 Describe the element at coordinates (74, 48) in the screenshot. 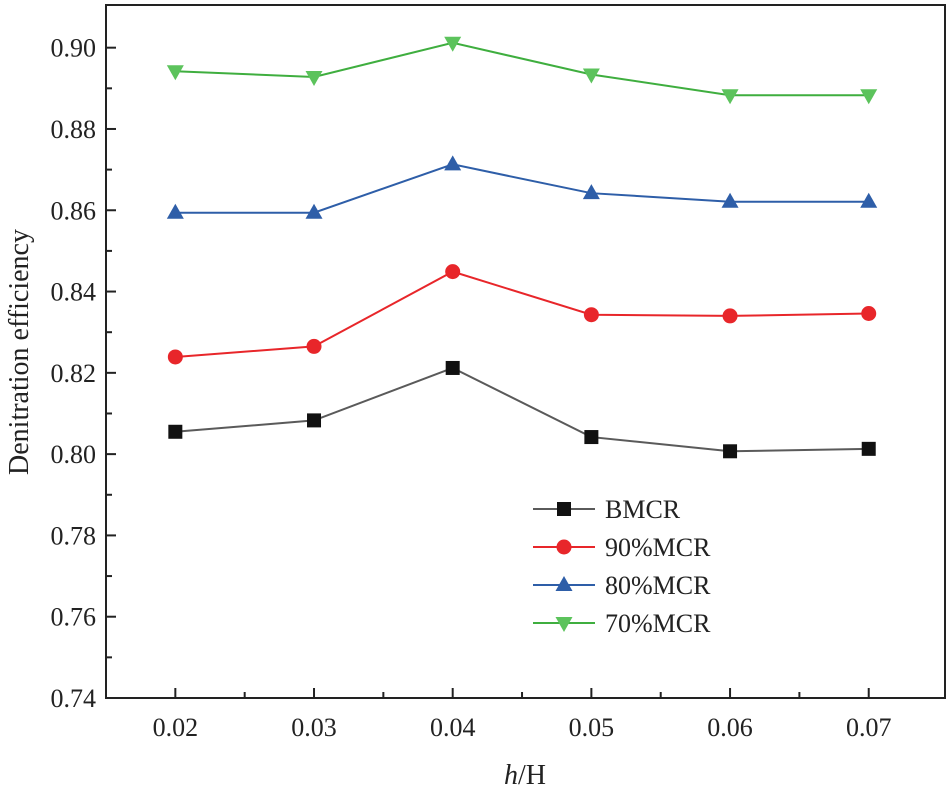

I see `y-tick-label: 0.90` at that location.